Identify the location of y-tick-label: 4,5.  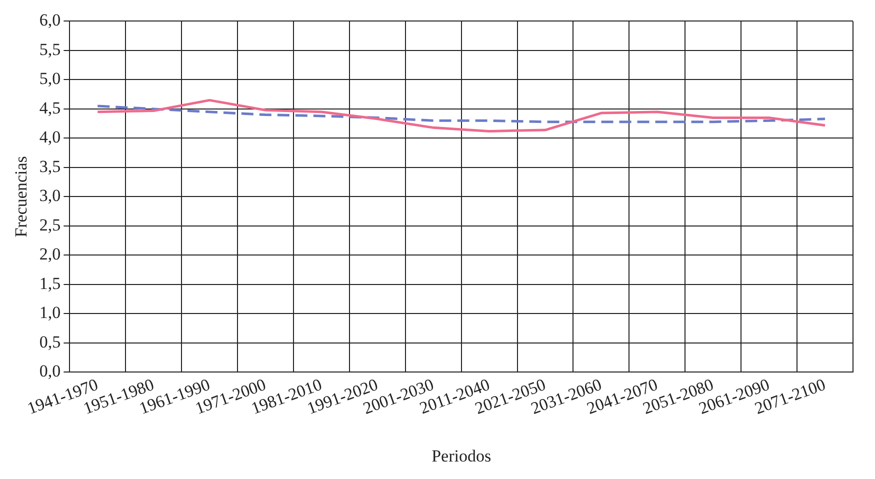
(50, 108).